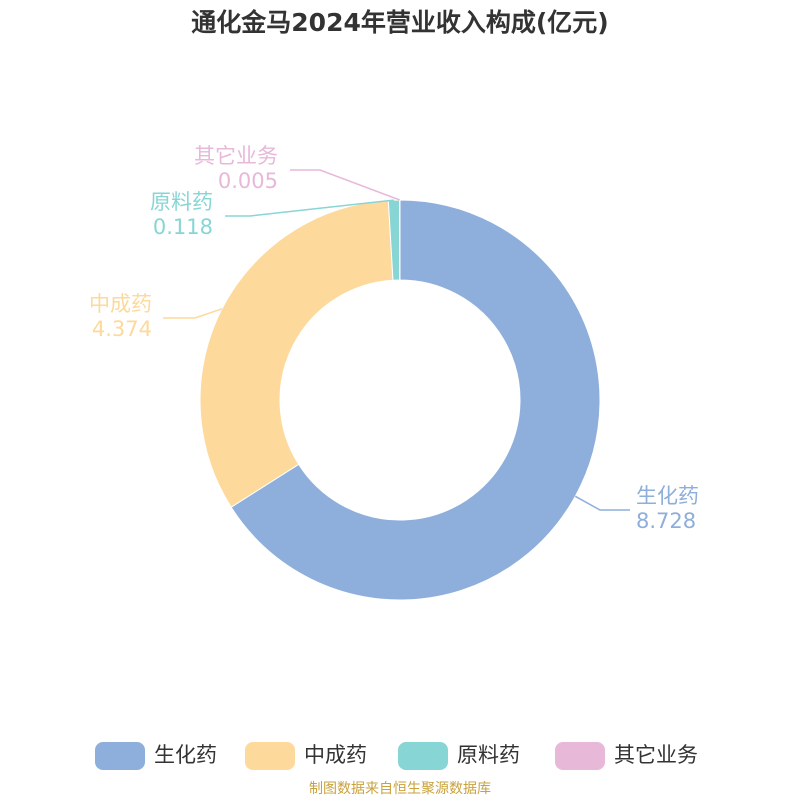 Image resolution: width=800 pixels, height=800 pixels. What do you see at coordinates (335, 755) in the screenshot?
I see `legend-label: 中成药` at bounding box center [335, 755].